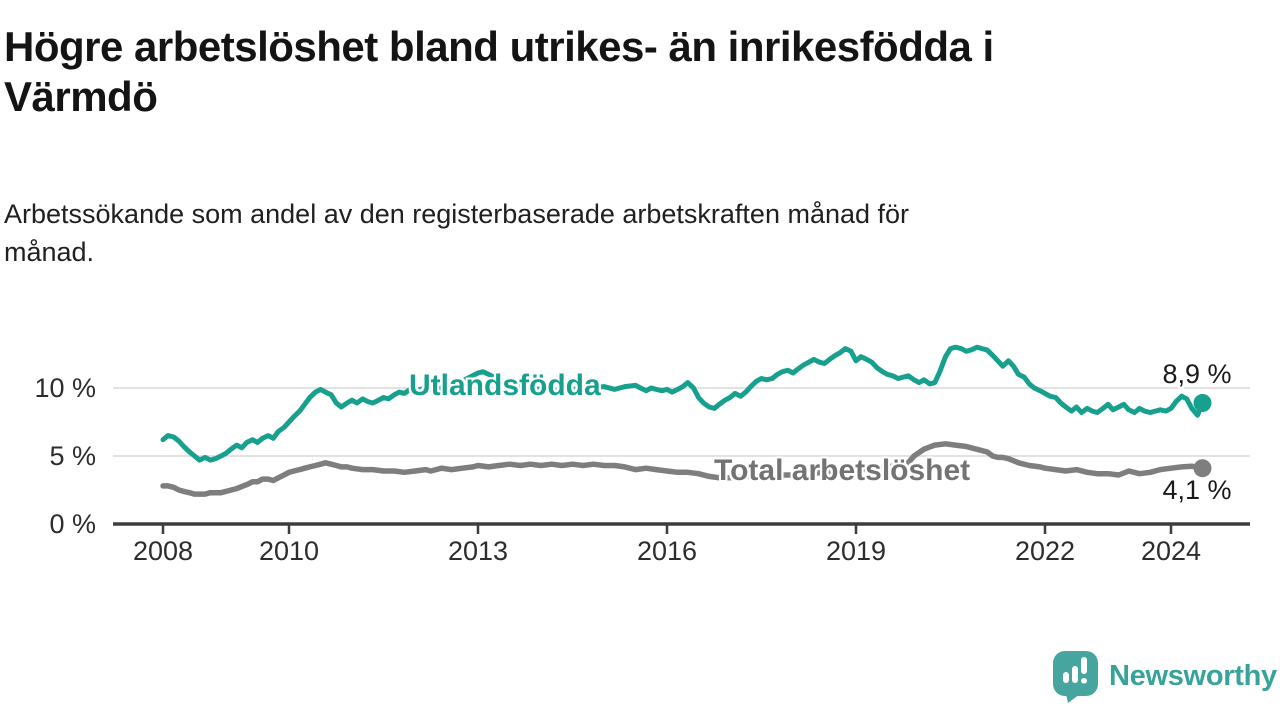  Describe the element at coordinates (842, 470) in the screenshot. I see `series-label-total-arbetsloshet: Total arbetslöshet` at that location.